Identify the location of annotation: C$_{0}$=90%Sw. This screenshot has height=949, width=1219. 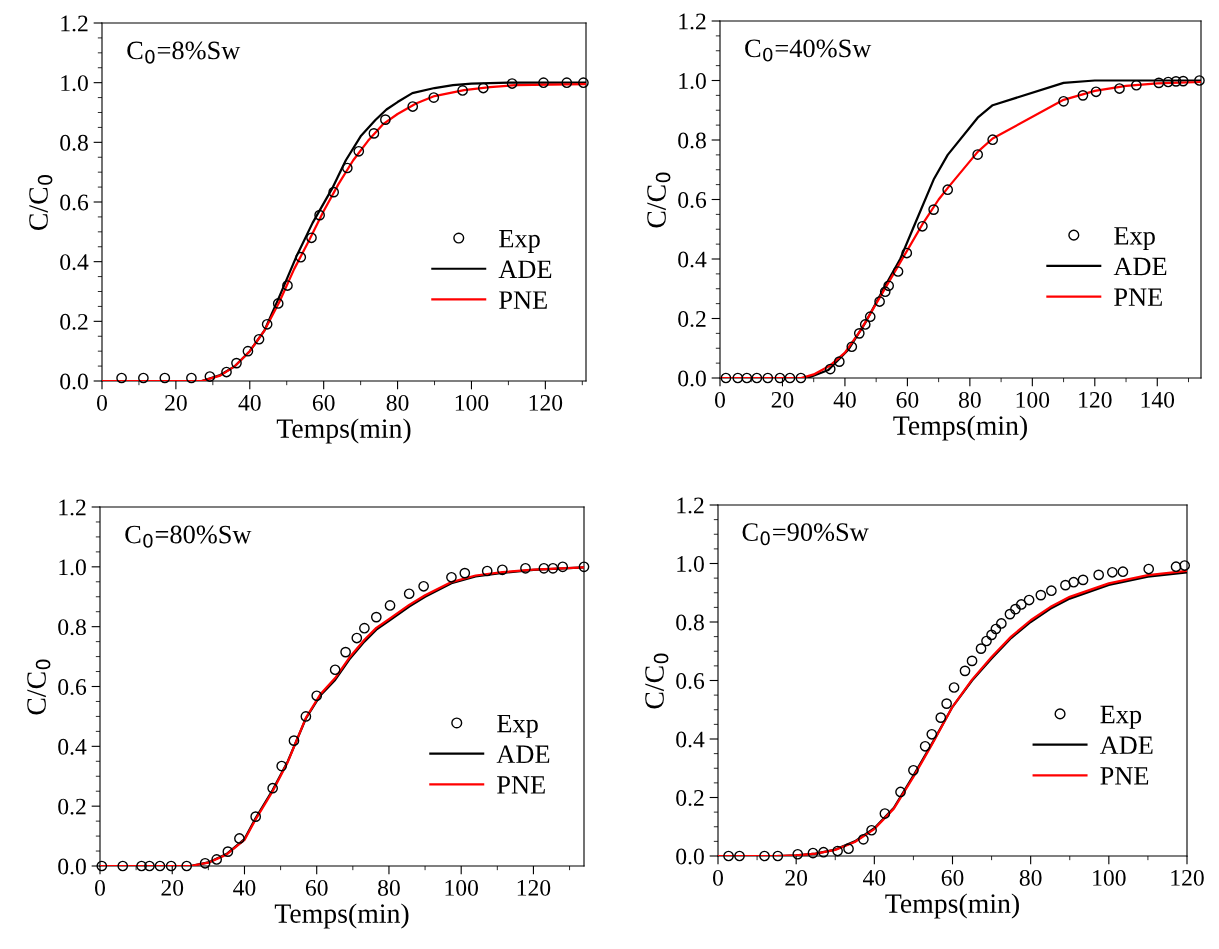
(805, 534).